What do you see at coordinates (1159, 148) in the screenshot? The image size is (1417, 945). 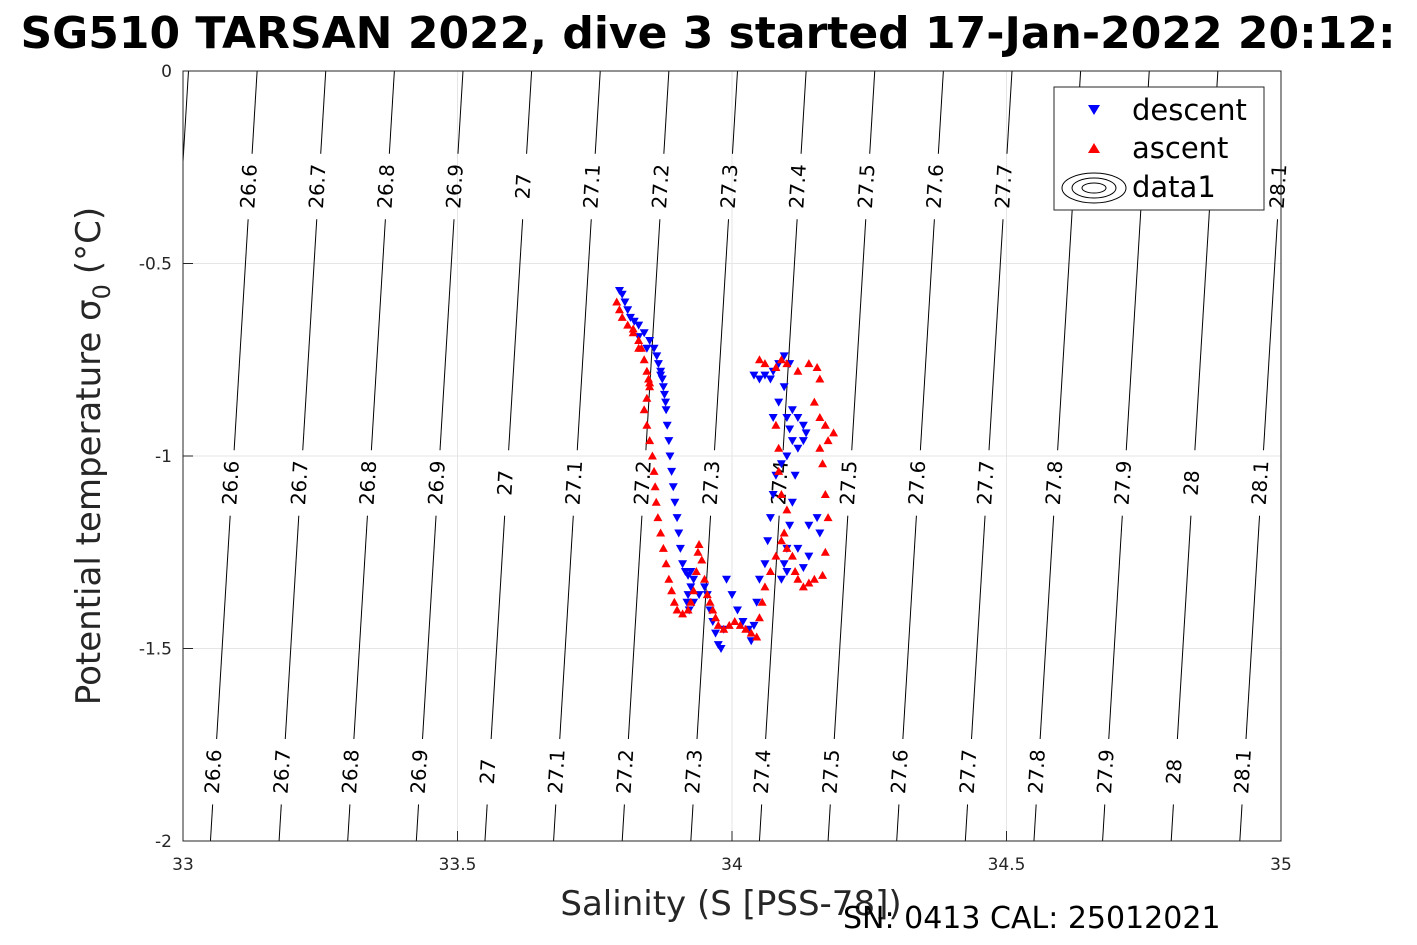 I see `legend: descent ascent data1` at bounding box center [1159, 148].